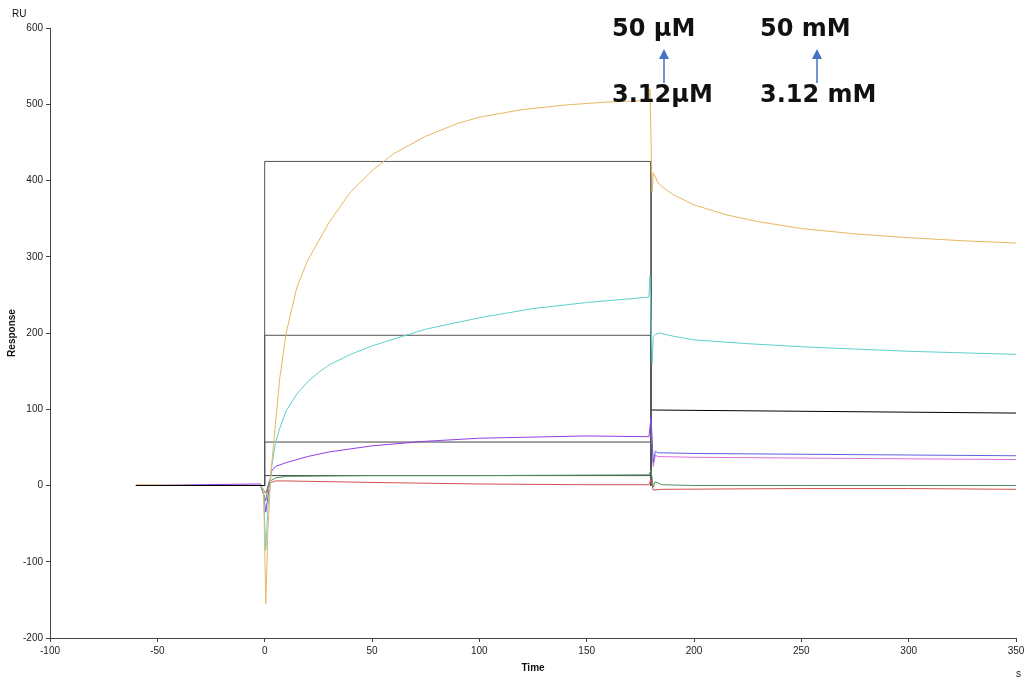  What do you see at coordinates (654, 28) in the screenshot?
I see `annotation: 50 µM` at bounding box center [654, 28].